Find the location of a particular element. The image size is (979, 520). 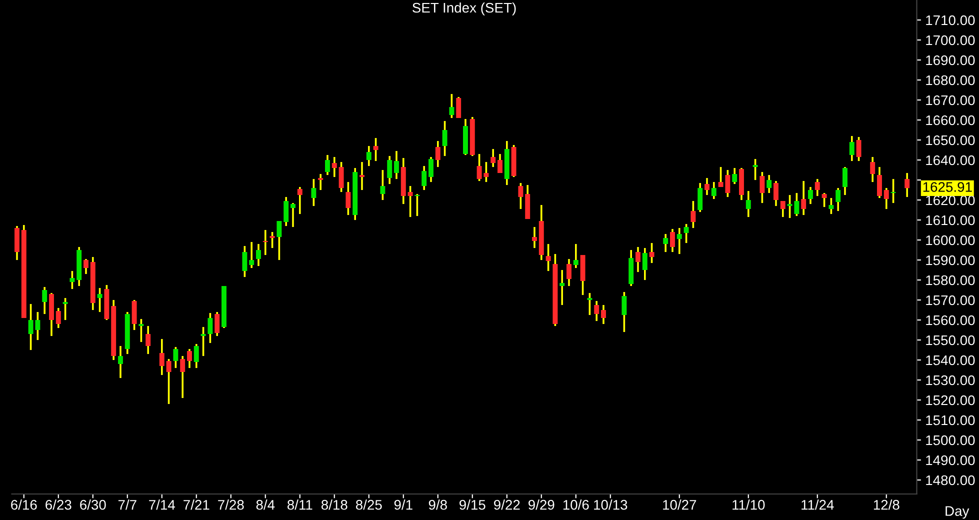

x-tick-label: 10/27 is located at coordinates (679, 505).